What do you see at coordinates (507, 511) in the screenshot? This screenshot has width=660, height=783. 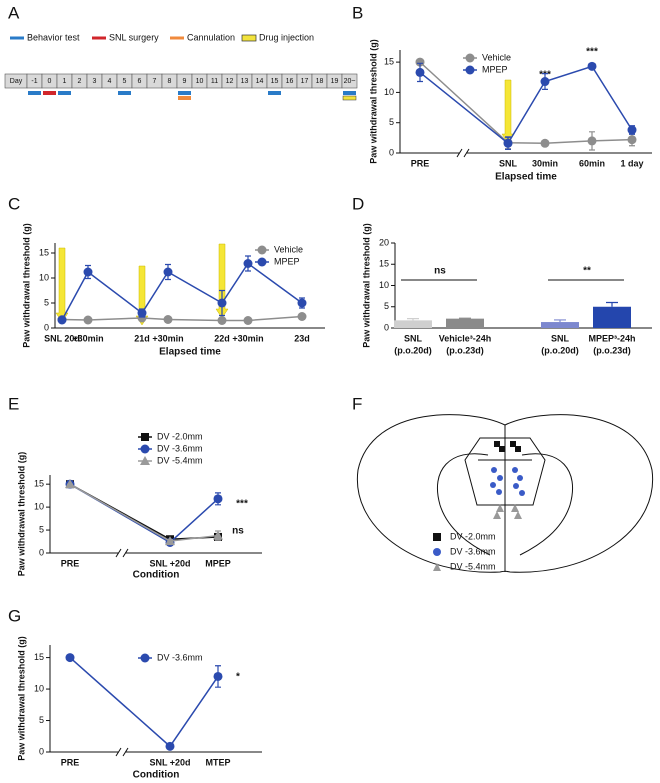 I see `dot-triangle` at bounding box center [507, 511].